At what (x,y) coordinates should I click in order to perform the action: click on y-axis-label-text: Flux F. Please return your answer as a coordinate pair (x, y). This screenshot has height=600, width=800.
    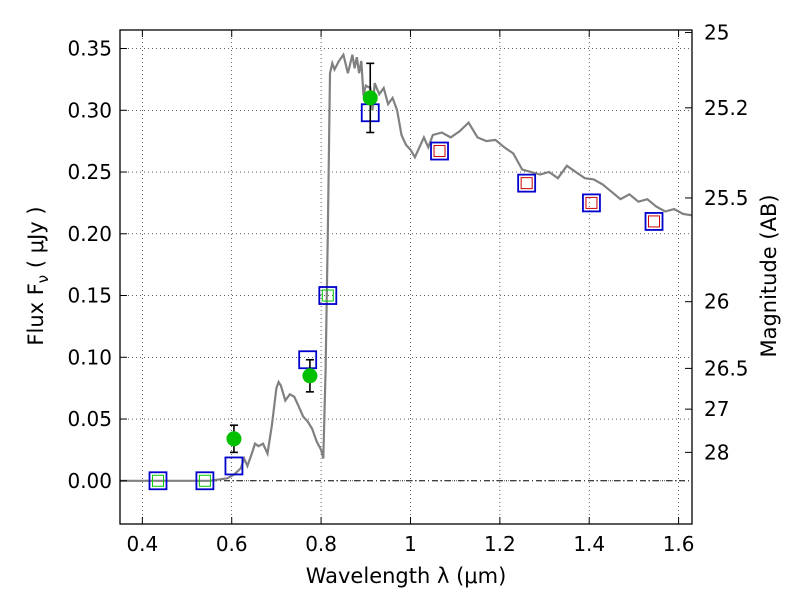
    Looking at the image, I should click on (36, 314).